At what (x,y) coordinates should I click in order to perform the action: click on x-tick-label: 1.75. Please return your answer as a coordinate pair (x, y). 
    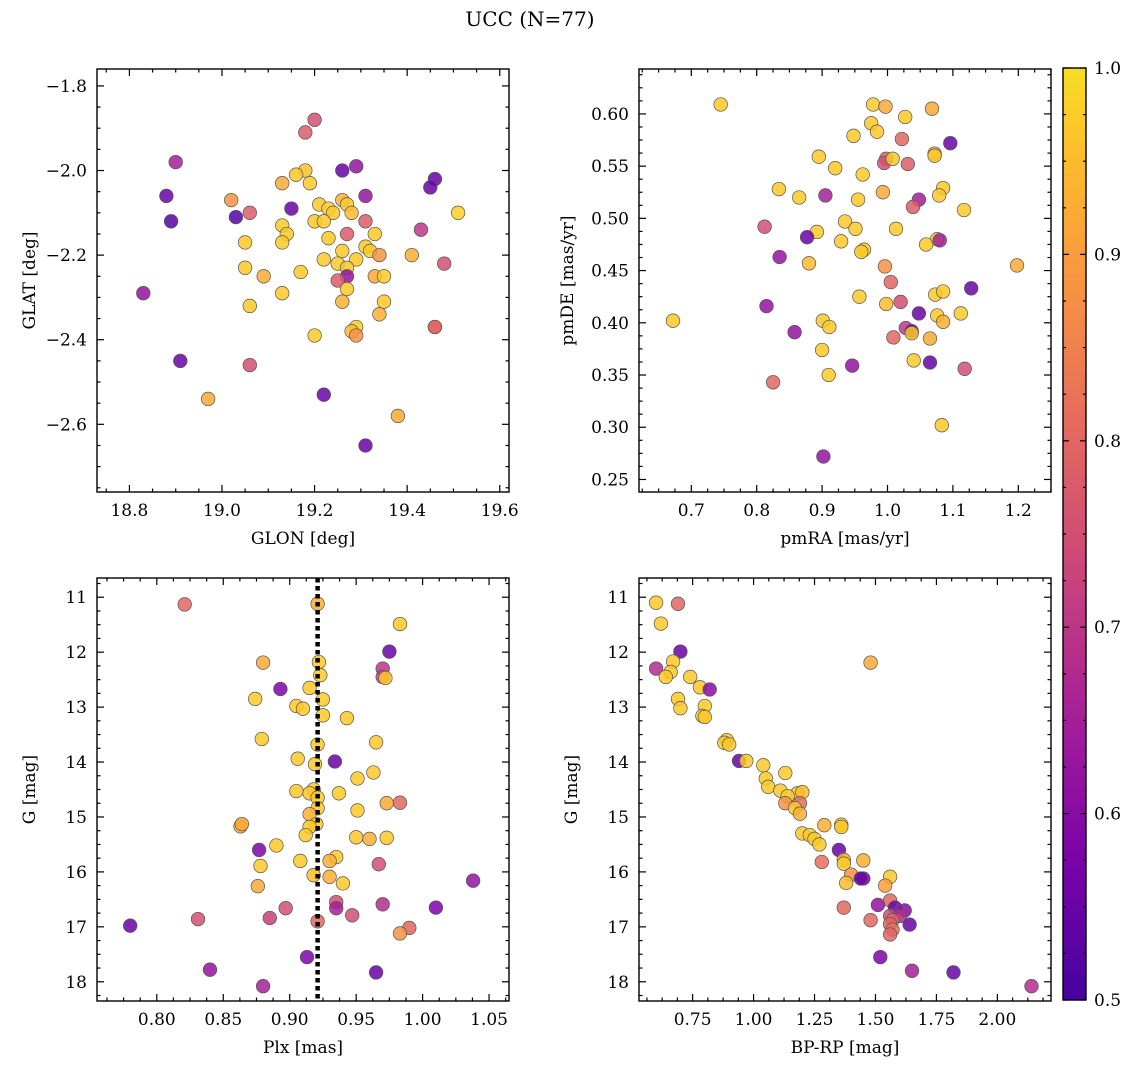
    Looking at the image, I should click on (936, 1020).